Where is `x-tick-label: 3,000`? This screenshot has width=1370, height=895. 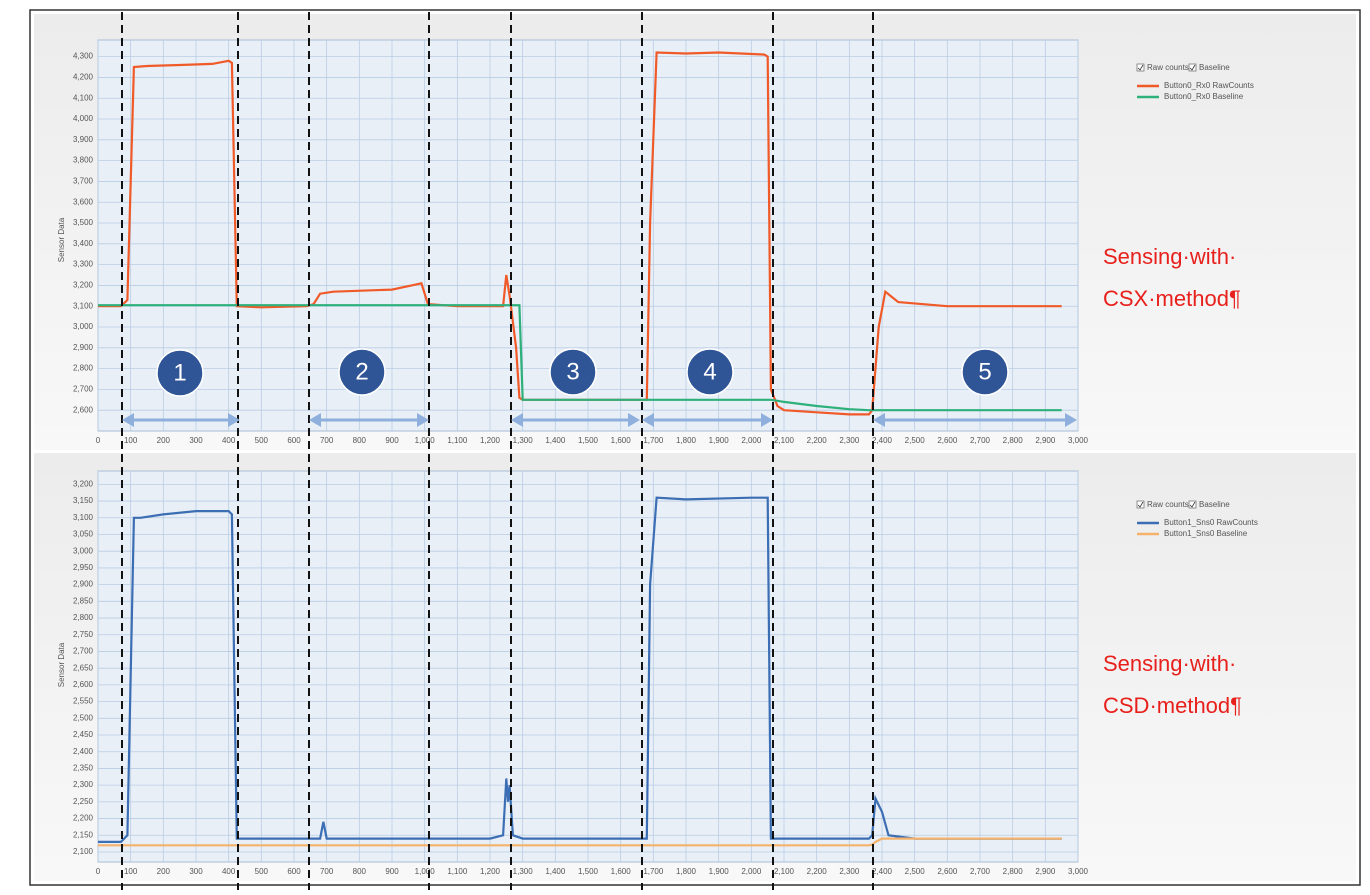 x-tick-label: 3,000 is located at coordinates (1078, 871).